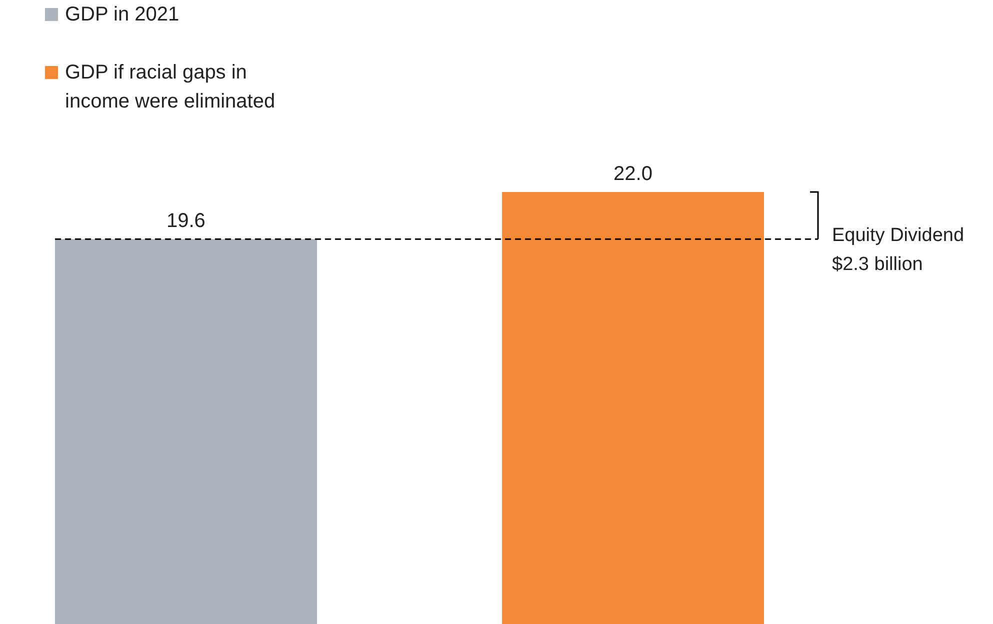 This screenshot has height=624, width=993. I want to click on legend-label: GDP if racial gaps in income were eliminated, so click(170, 86).